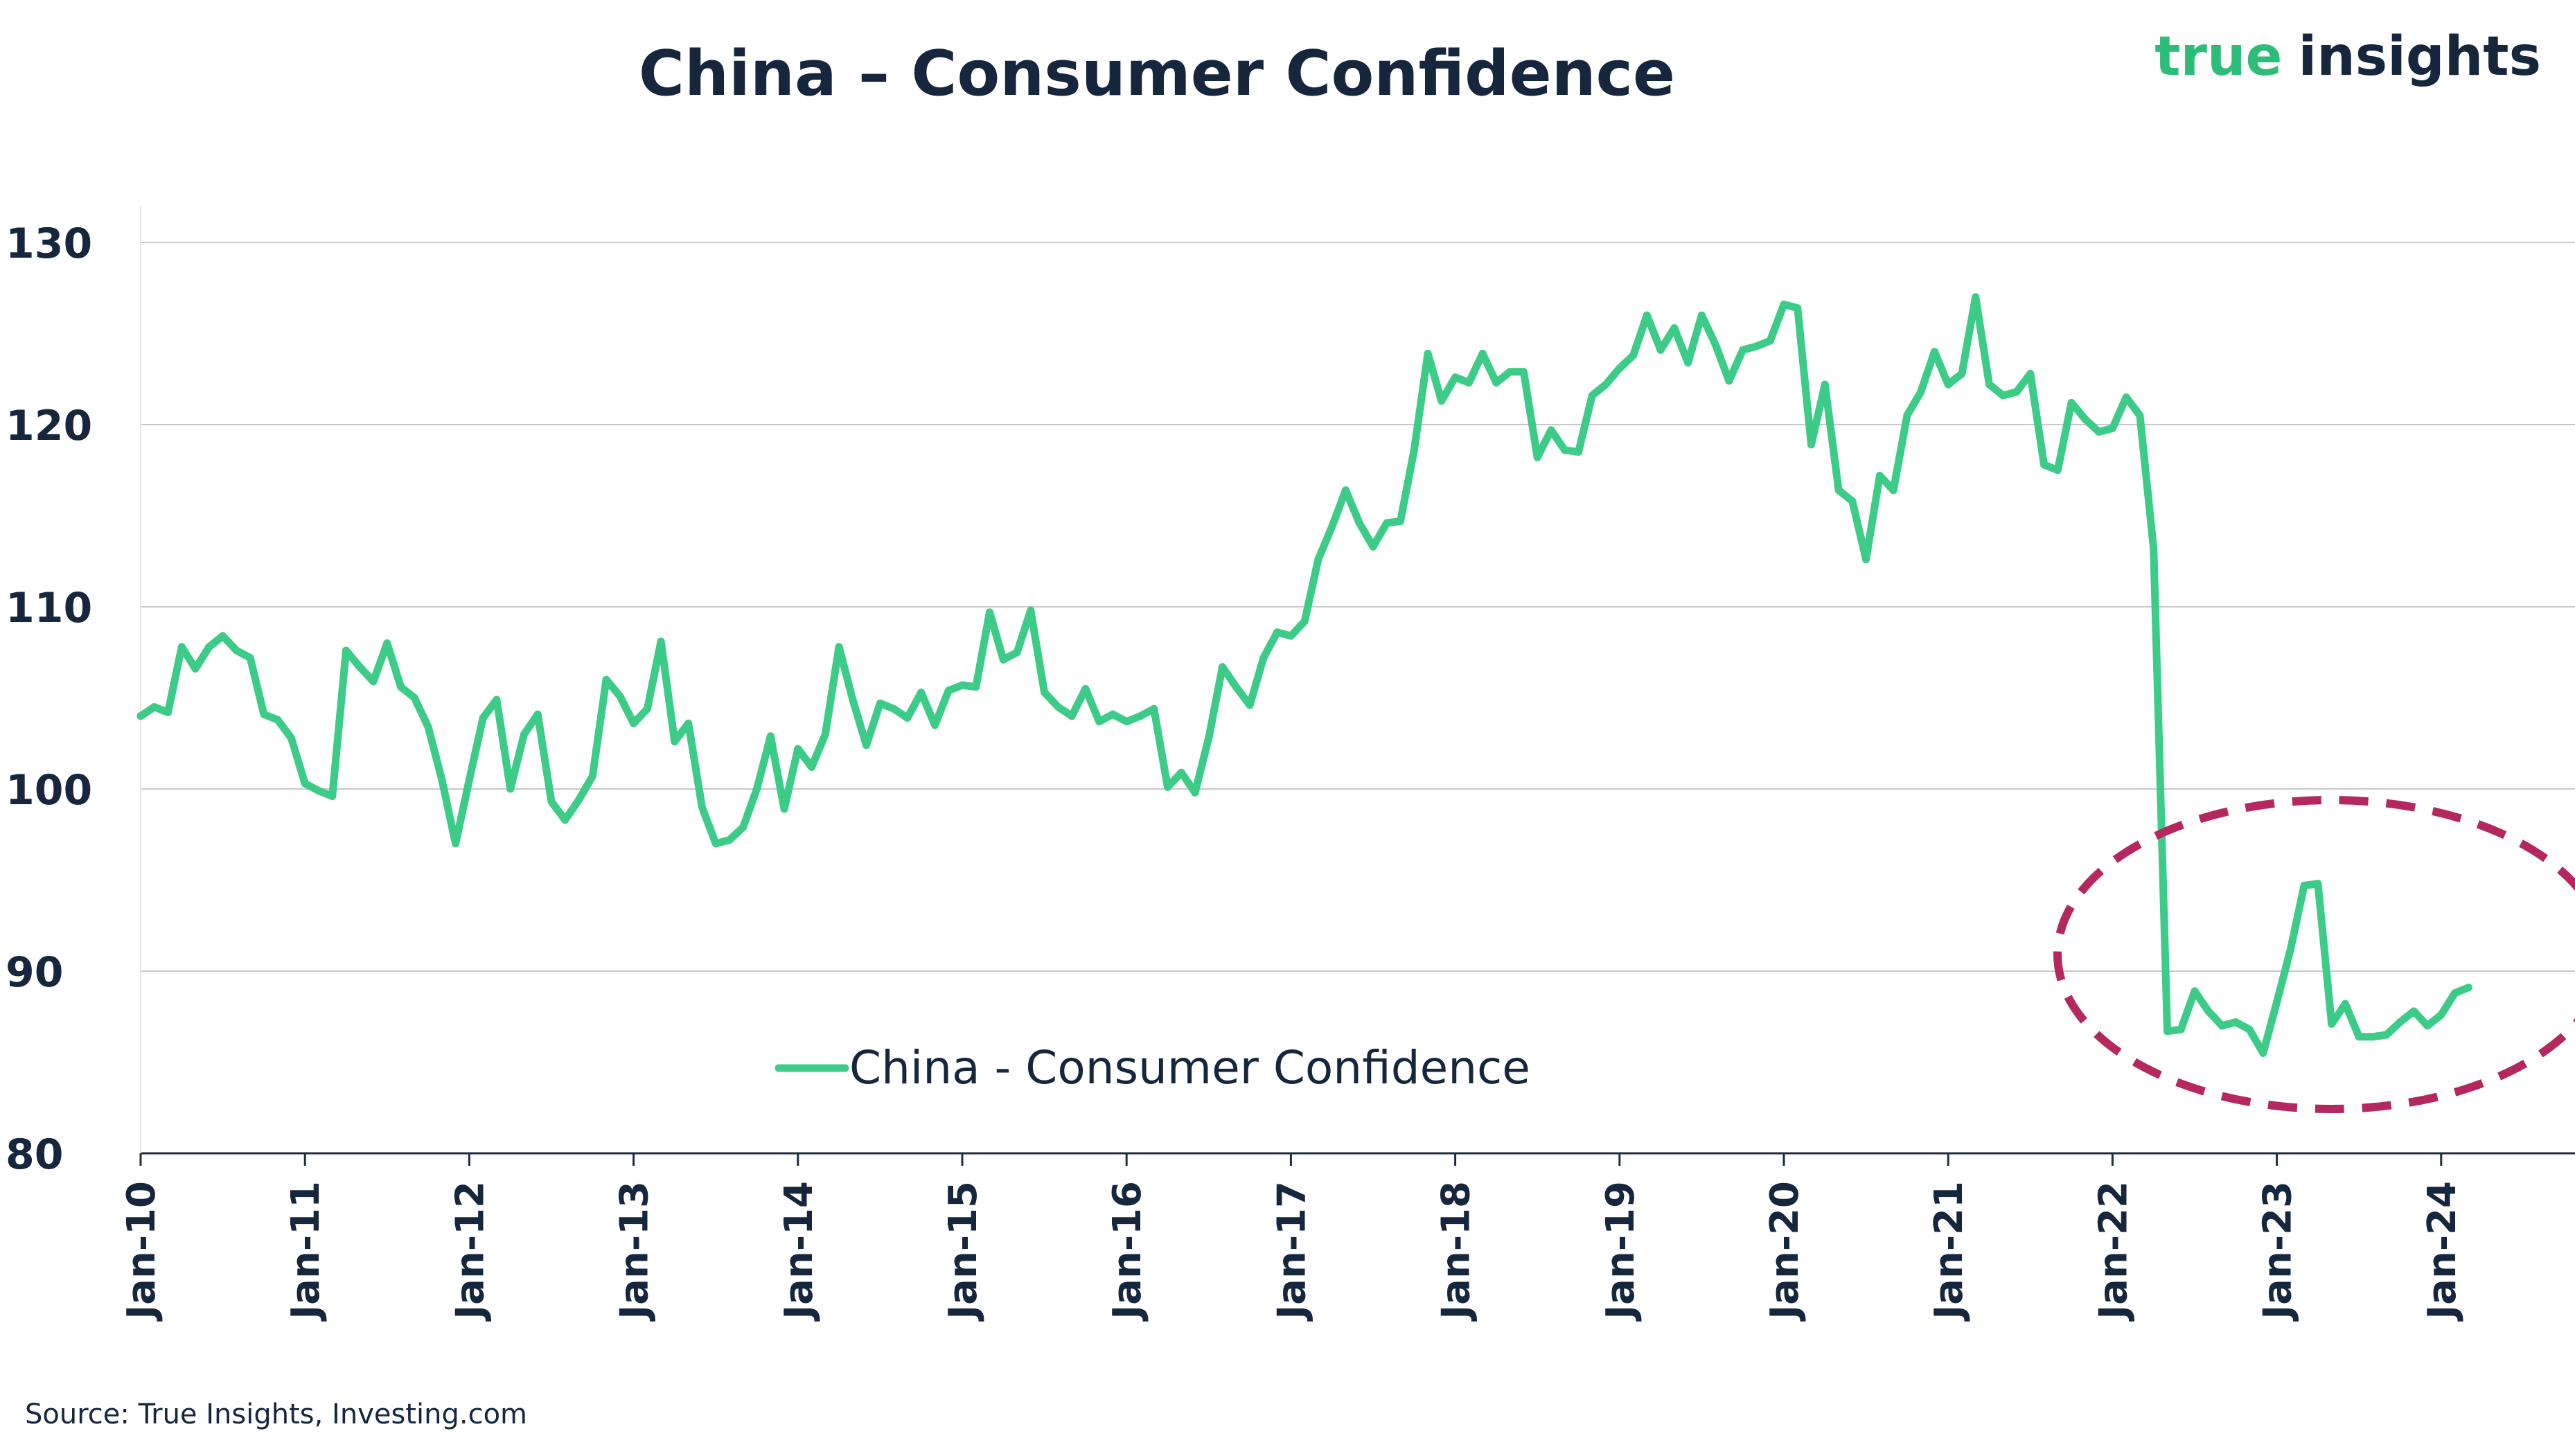 Image resolution: width=2575 pixels, height=1456 pixels. What do you see at coordinates (49, 244) in the screenshot?
I see `y-tick-label: 130` at bounding box center [49, 244].